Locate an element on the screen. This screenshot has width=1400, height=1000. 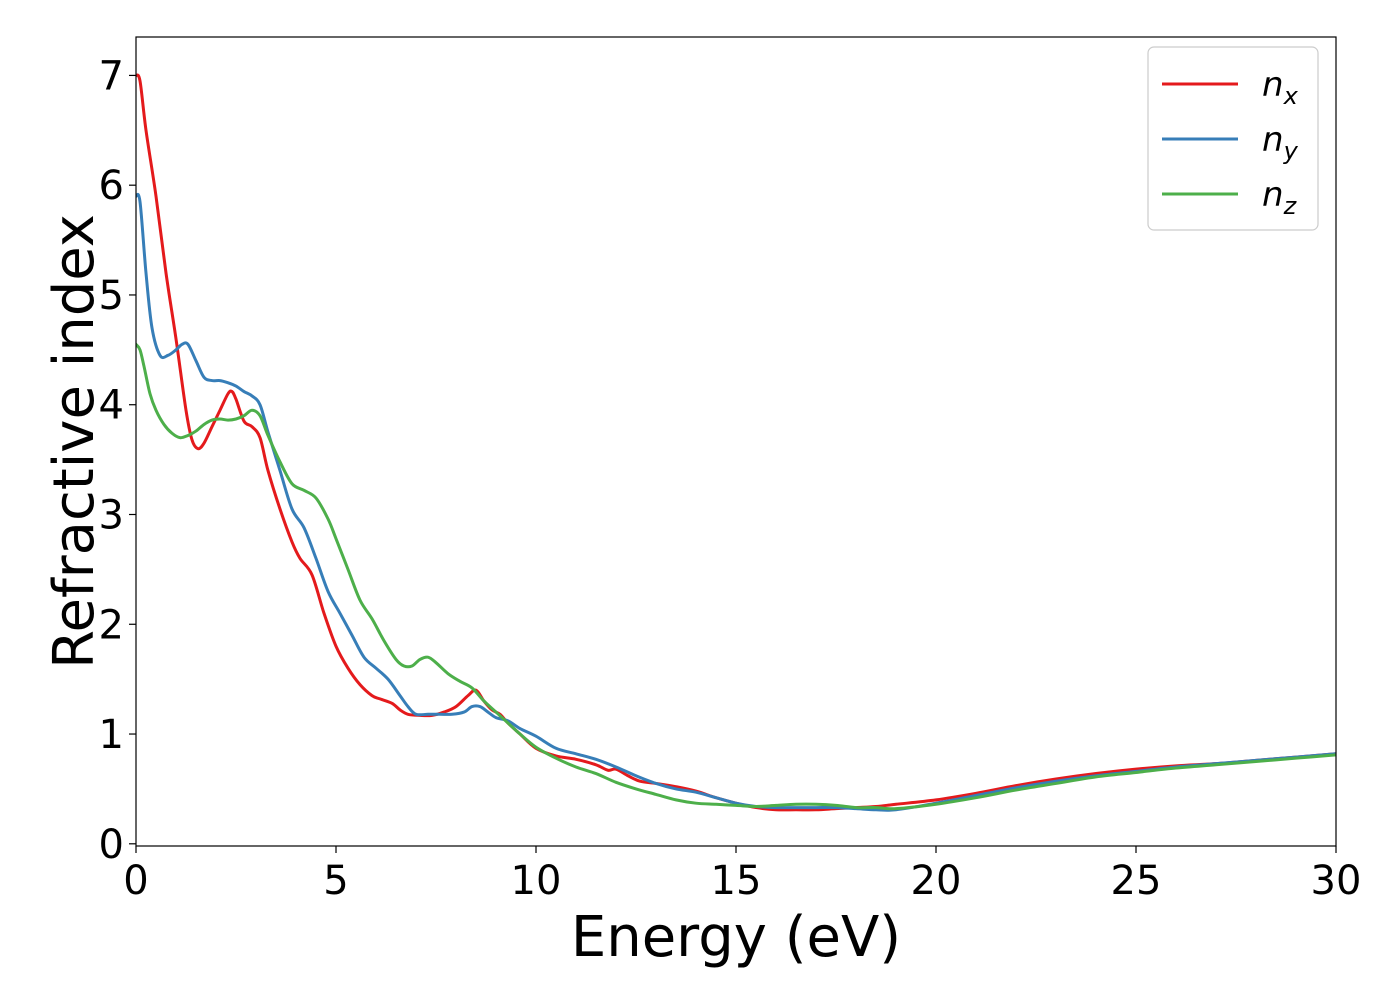
x-tick-label: 0 is located at coordinates (135, 881).